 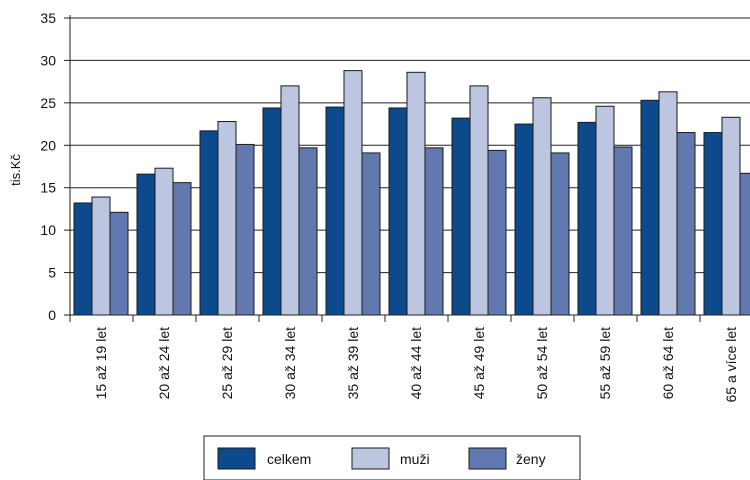 I want to click on x-tick-label-4: 30 až 34 let, so click(x=290, y=363).